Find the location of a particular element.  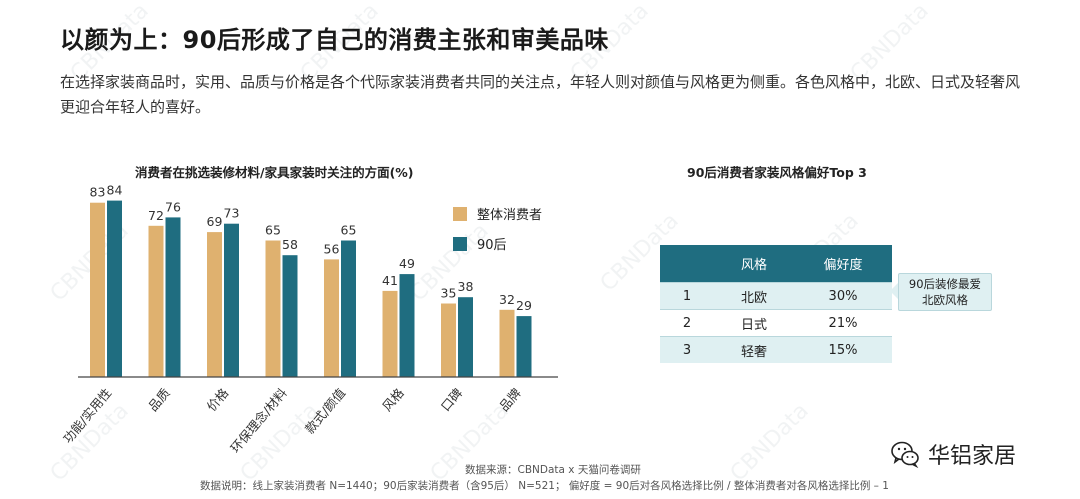

data-label: 76 is located at coordinates (173, 206).